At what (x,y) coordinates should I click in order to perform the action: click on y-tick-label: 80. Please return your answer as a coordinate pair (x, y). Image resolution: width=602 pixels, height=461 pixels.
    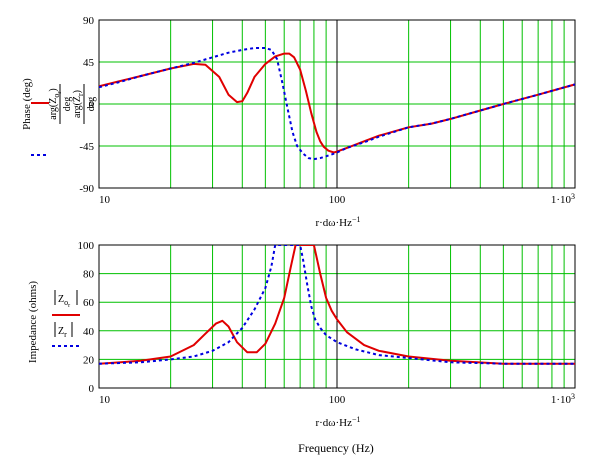
    Looking at the image, I should click on (89, 275).